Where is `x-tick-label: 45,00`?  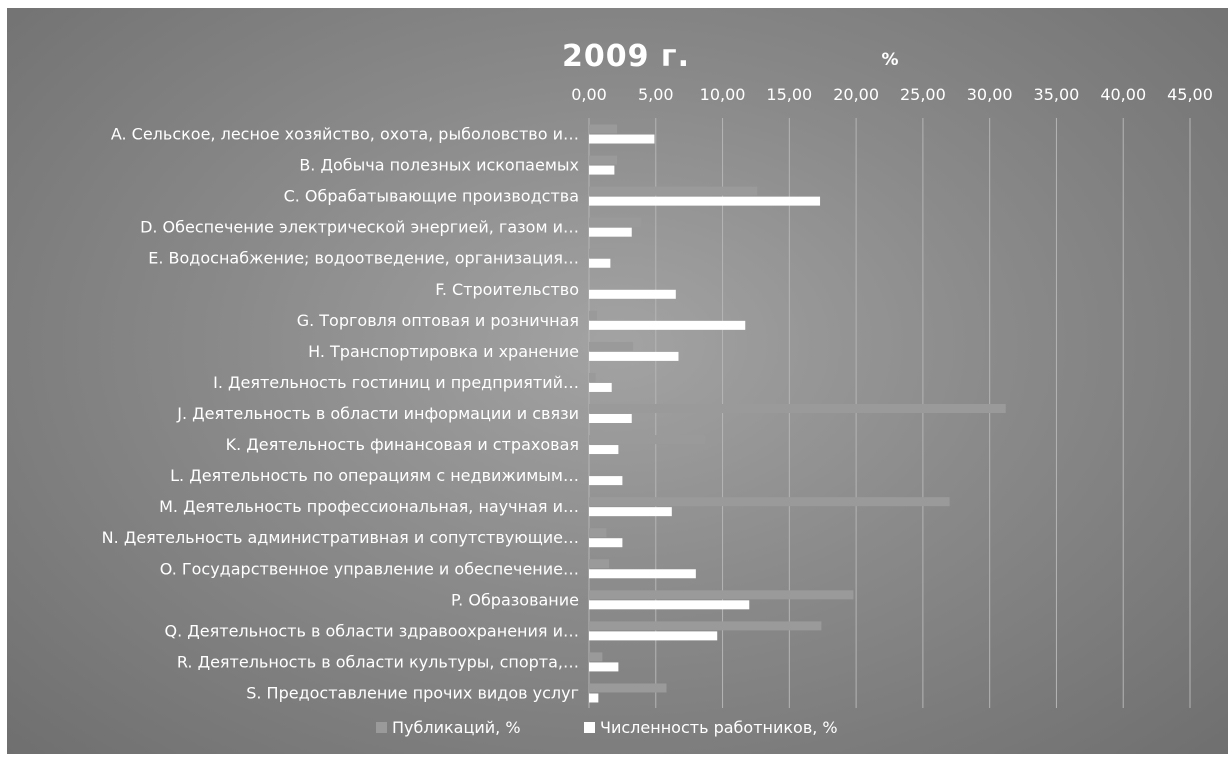 x-tick-label: 45,00 is located at coordinates (1190, 94).